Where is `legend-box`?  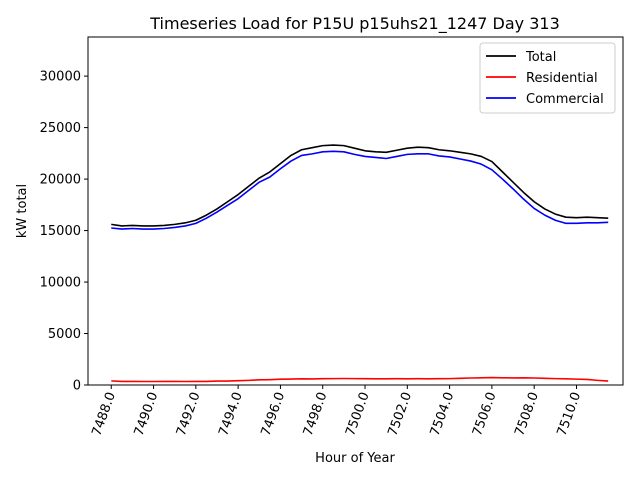 legend-box is located at coordinates (547, 78).